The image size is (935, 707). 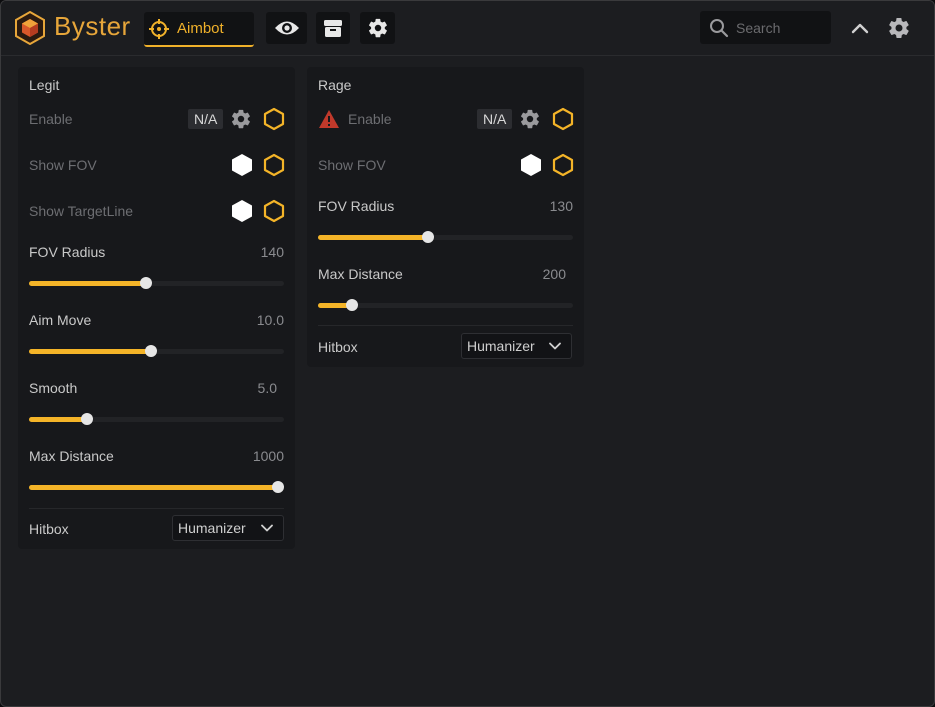 What do you see at coordinates (860, 28) in the screenshot?
I see `chevron-up-icon` at bounding box center [860, 28].